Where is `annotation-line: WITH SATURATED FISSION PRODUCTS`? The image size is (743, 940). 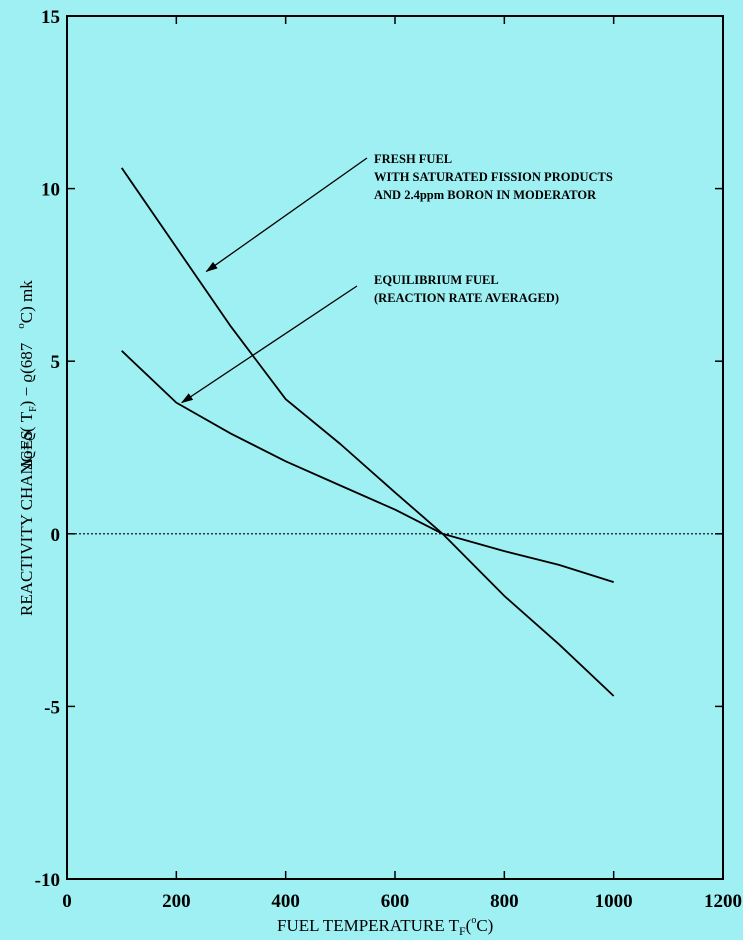
annotation-line: WITH SATURATED FISSION PRODUCTS is located at coordinates (493, 177).